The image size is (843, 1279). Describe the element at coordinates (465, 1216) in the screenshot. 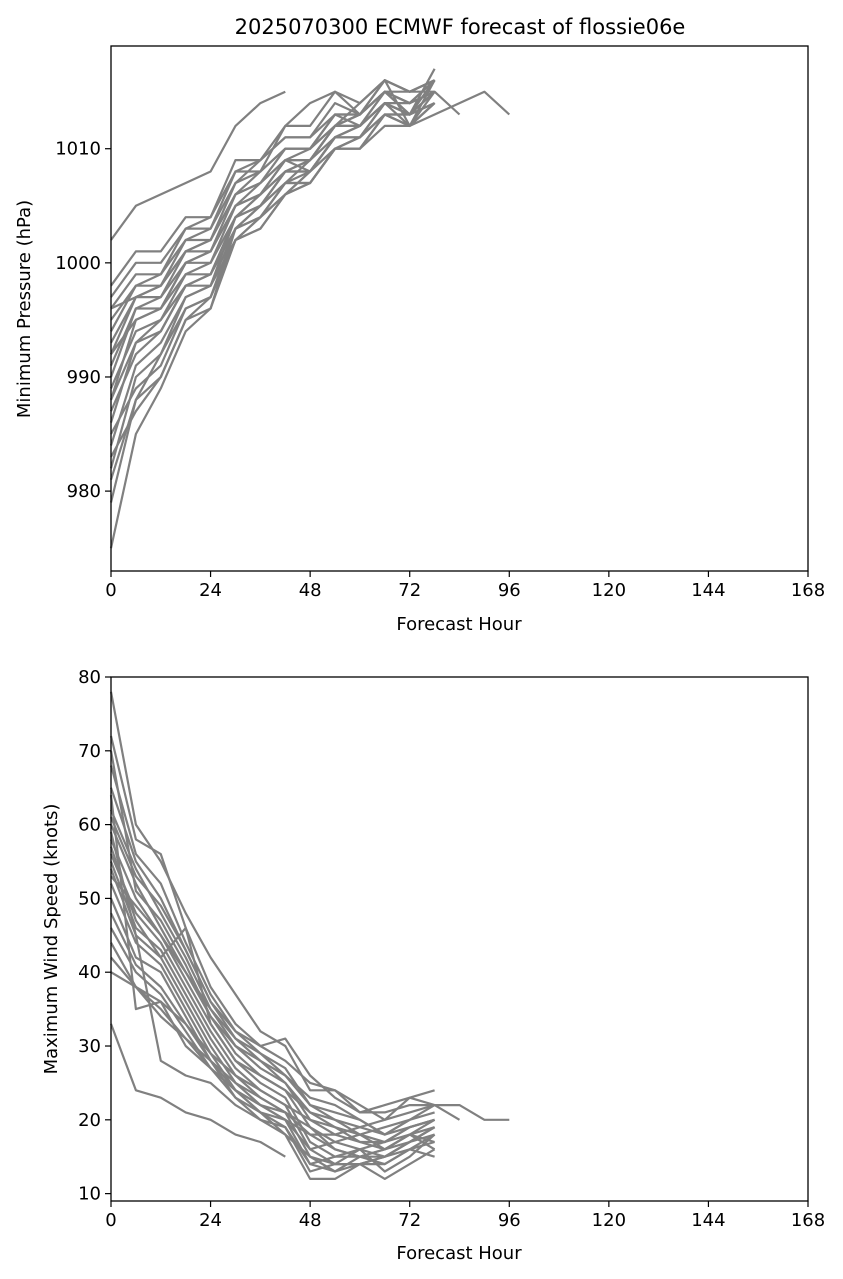

I see `wind-x-ticks: 0 24 48 72 96 120 144 168` at that location.